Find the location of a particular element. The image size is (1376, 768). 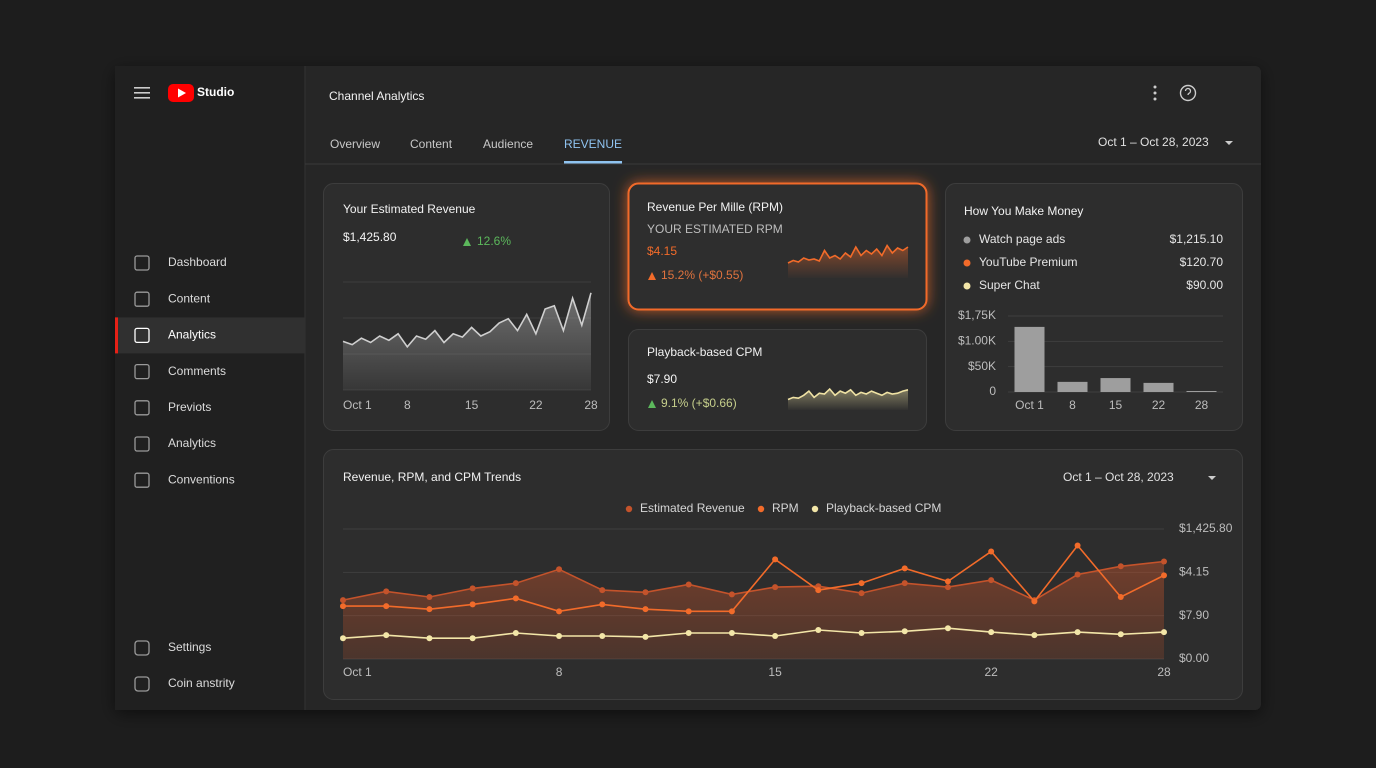

y-axis-label: $1,425.80 is located at coordinates (1206, 528).